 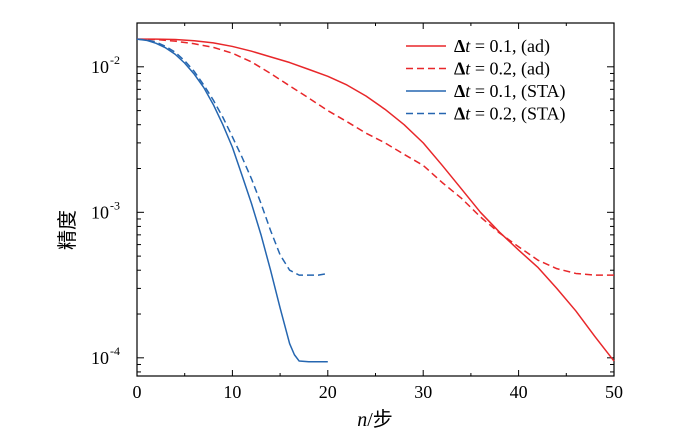 What do you see at coordinates (115, 205) in the screenshot?
I see `y-tick-exponent: -3` at bounding box center [115, 205].